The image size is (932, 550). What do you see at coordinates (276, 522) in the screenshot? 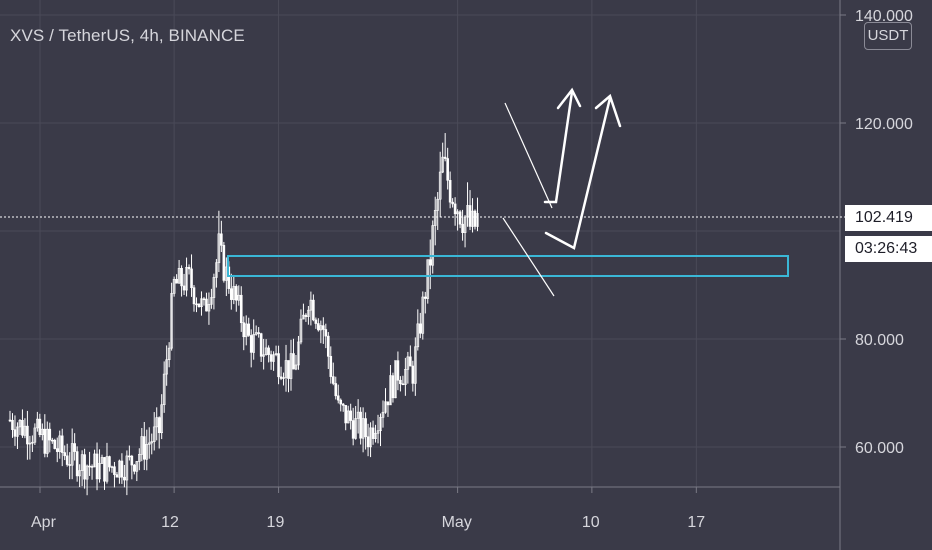
I see `x-tick-label: 19` at bounding box center [276, 522].